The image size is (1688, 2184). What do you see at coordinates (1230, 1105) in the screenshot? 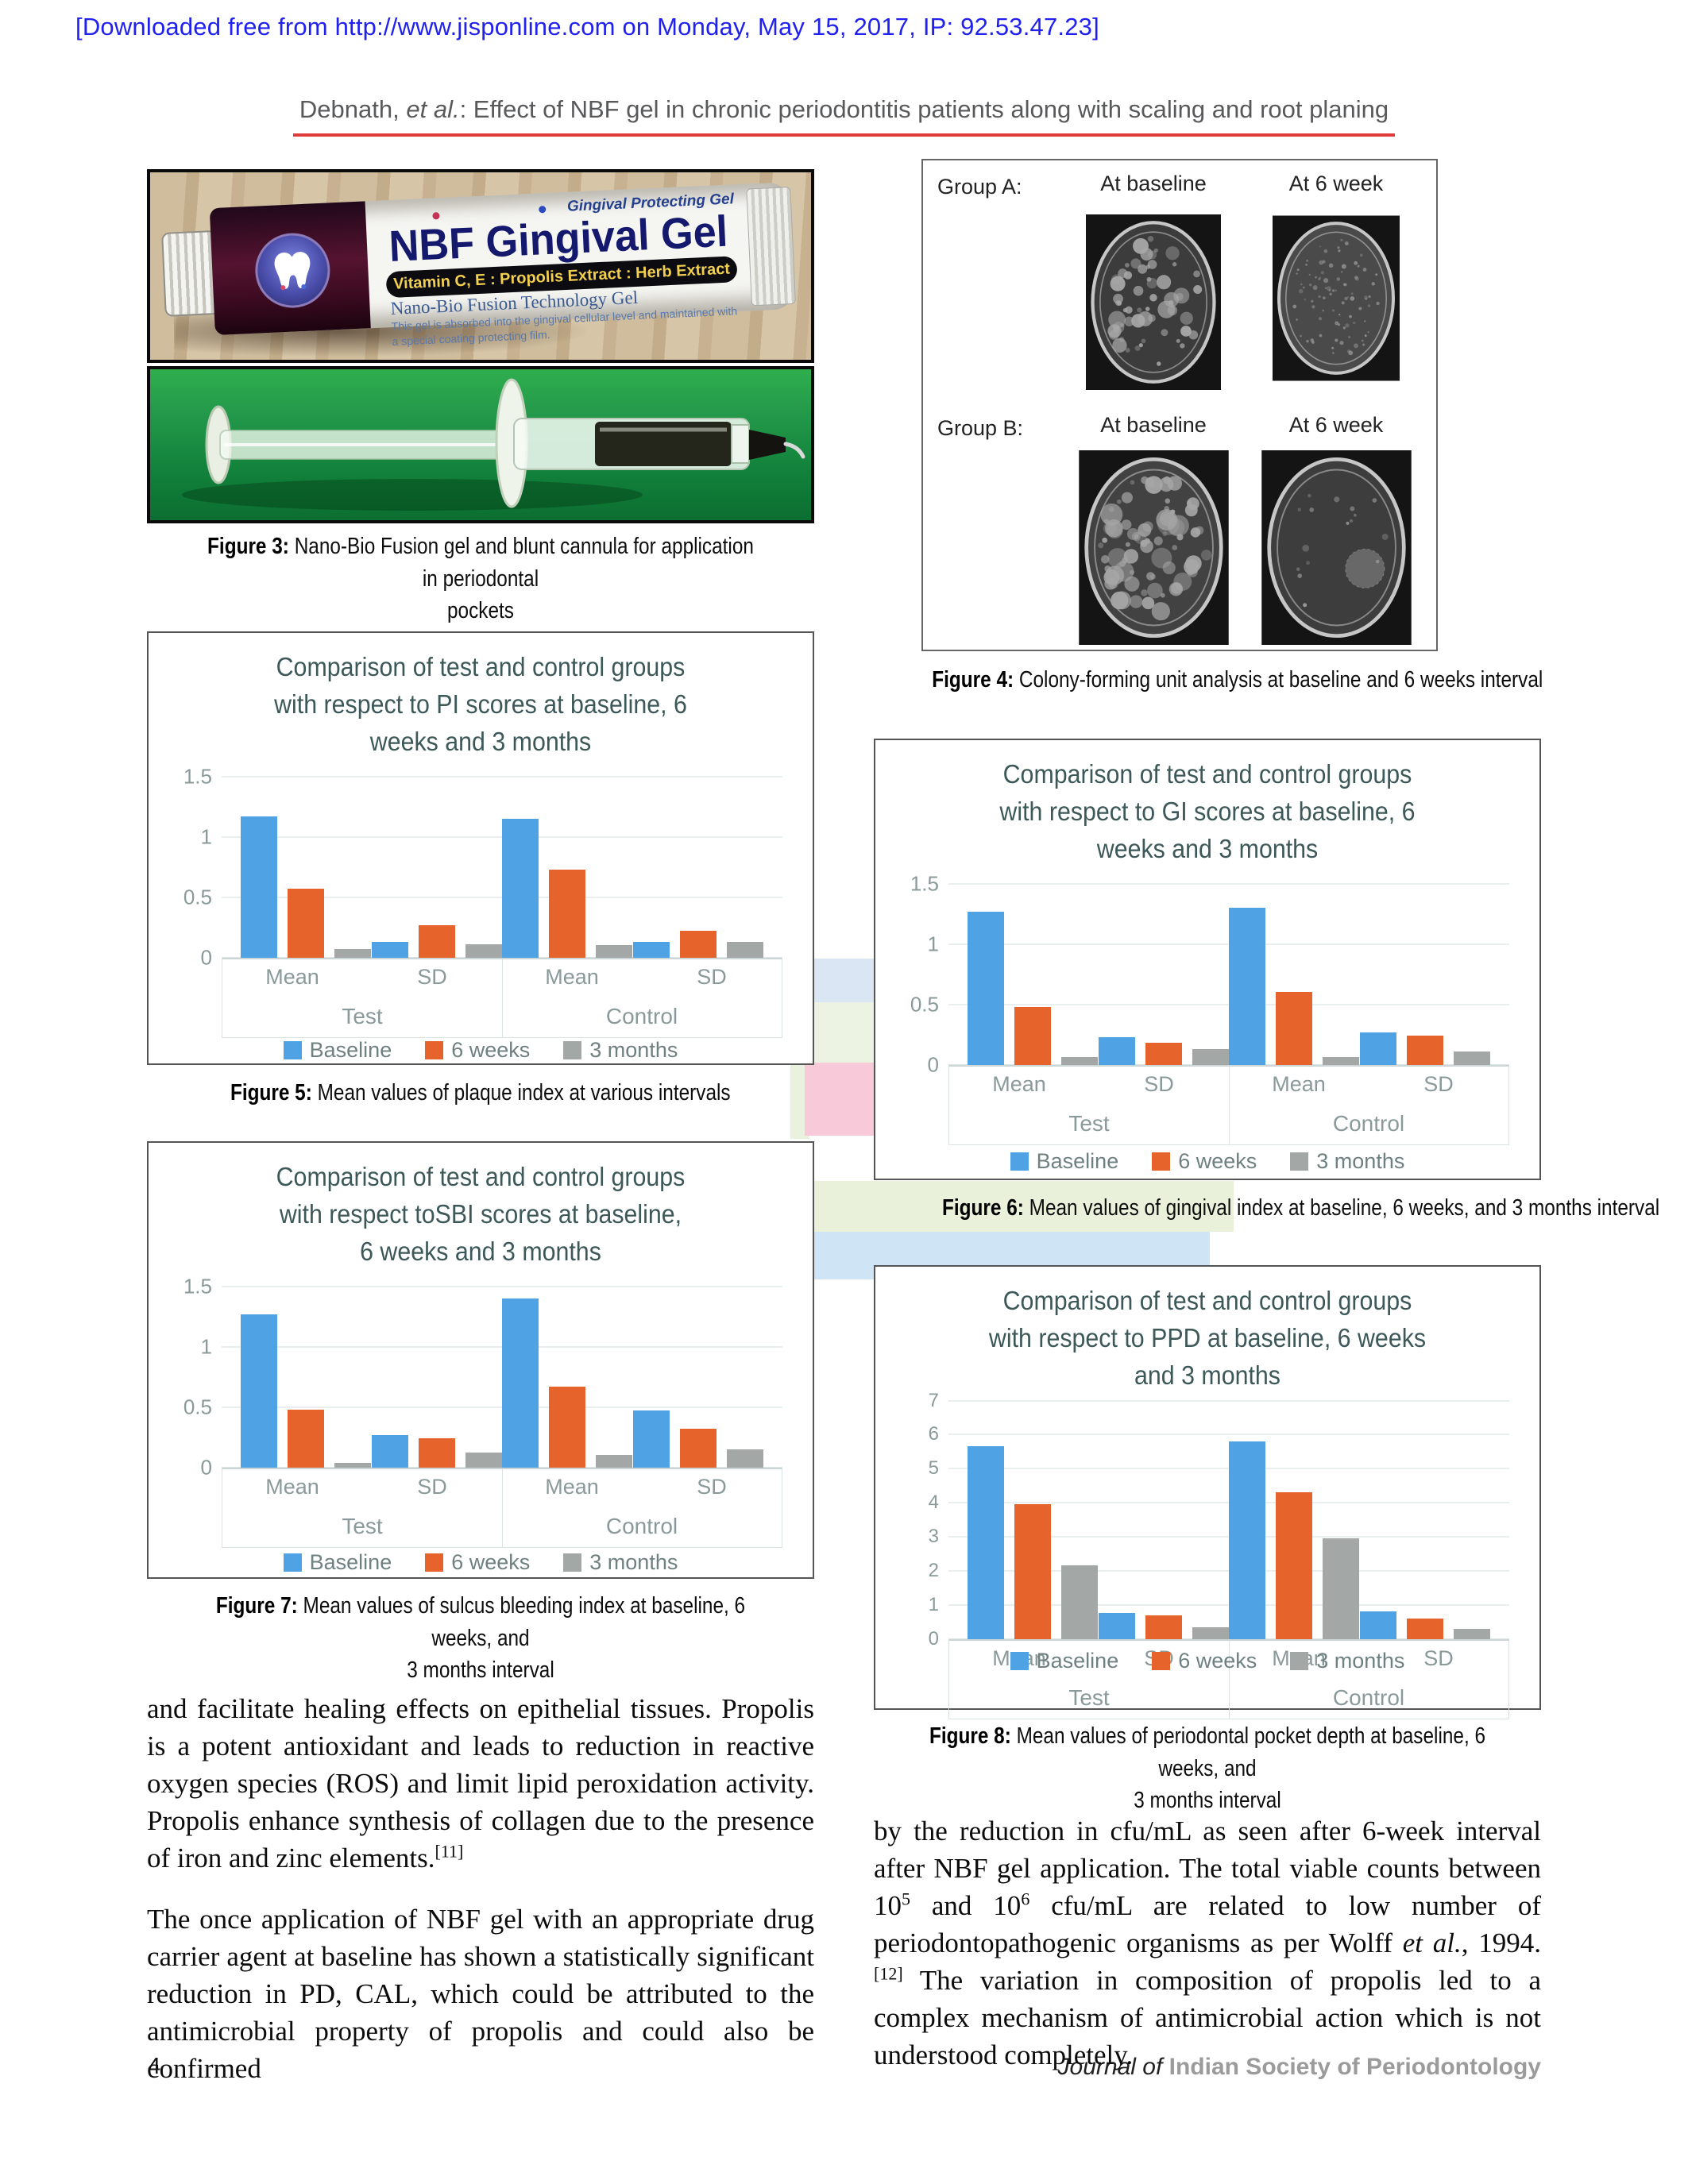
I see `axis-divider` at bounding box center [1230, 1105].